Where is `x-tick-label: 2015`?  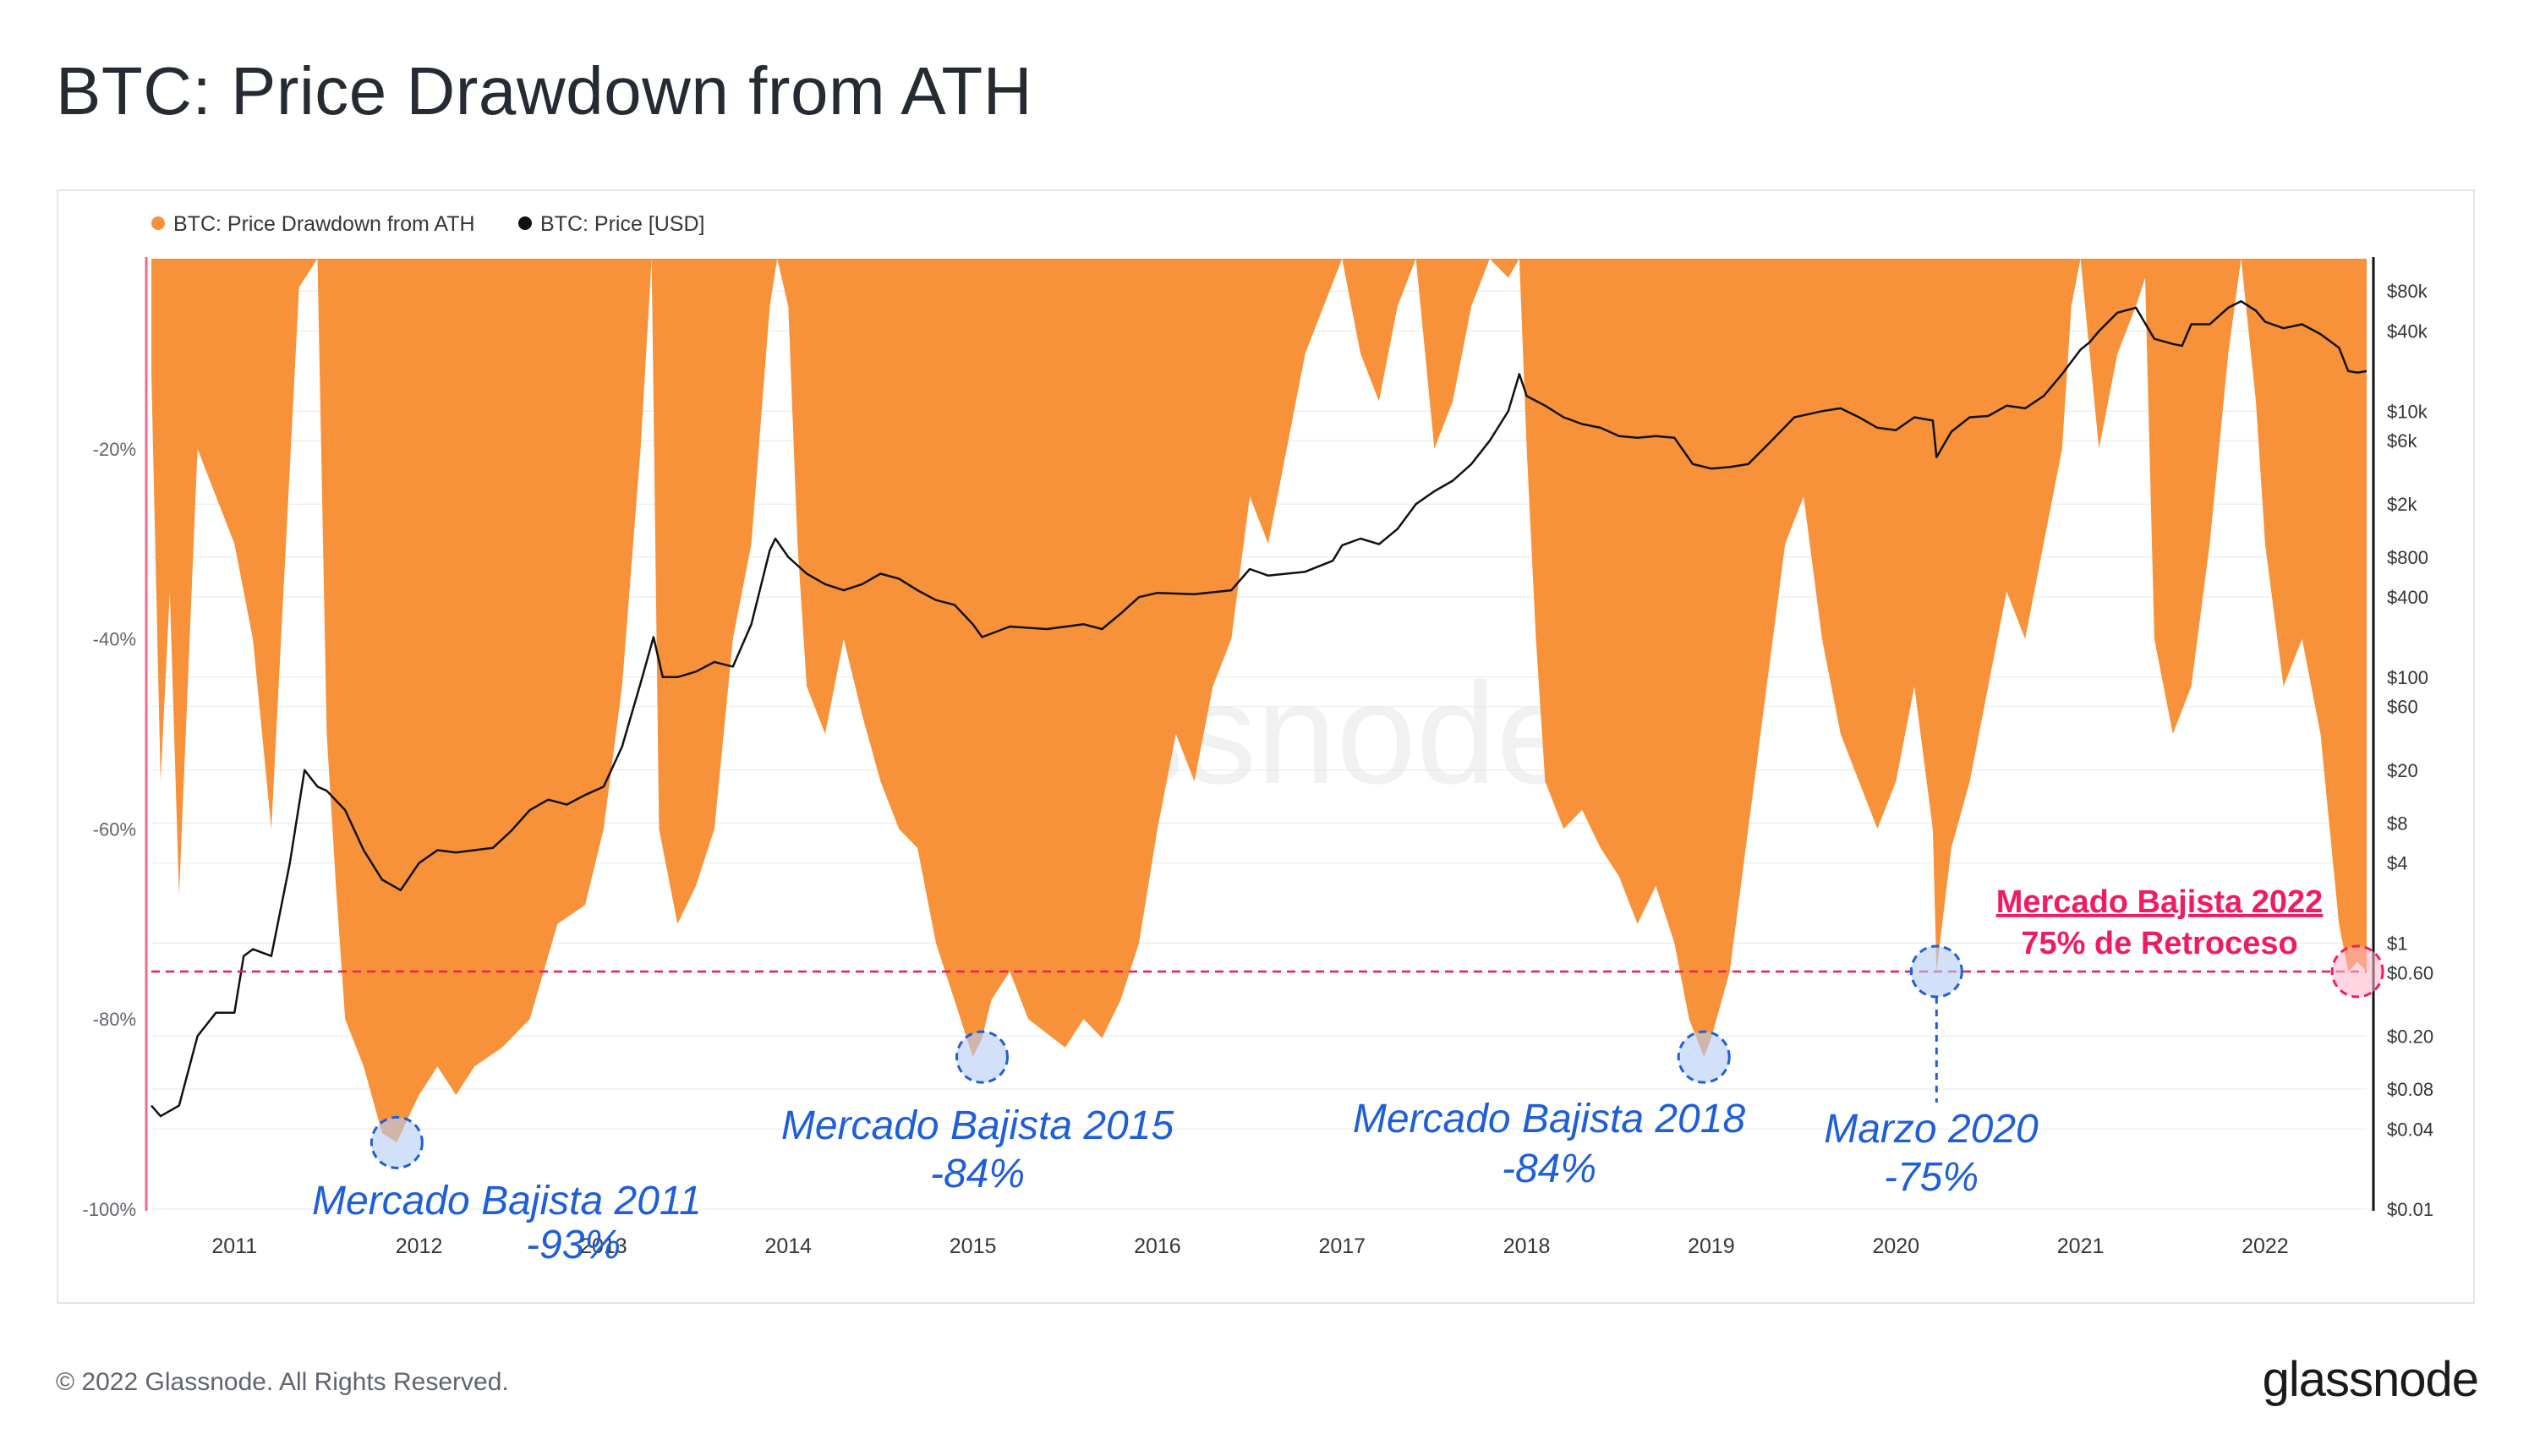
x-tick-label: 2015 is located at coordinates (973, 1246).